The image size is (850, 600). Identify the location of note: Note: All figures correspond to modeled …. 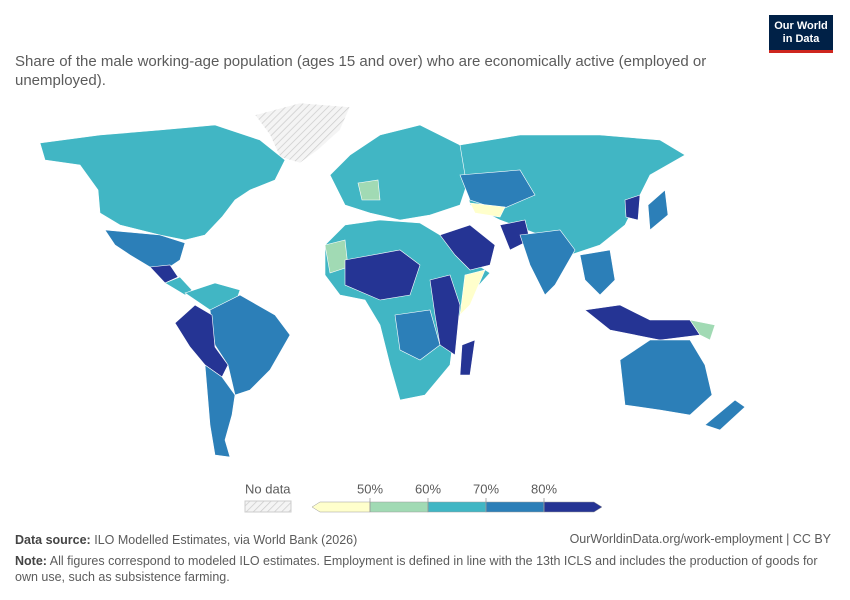
(425, 569).